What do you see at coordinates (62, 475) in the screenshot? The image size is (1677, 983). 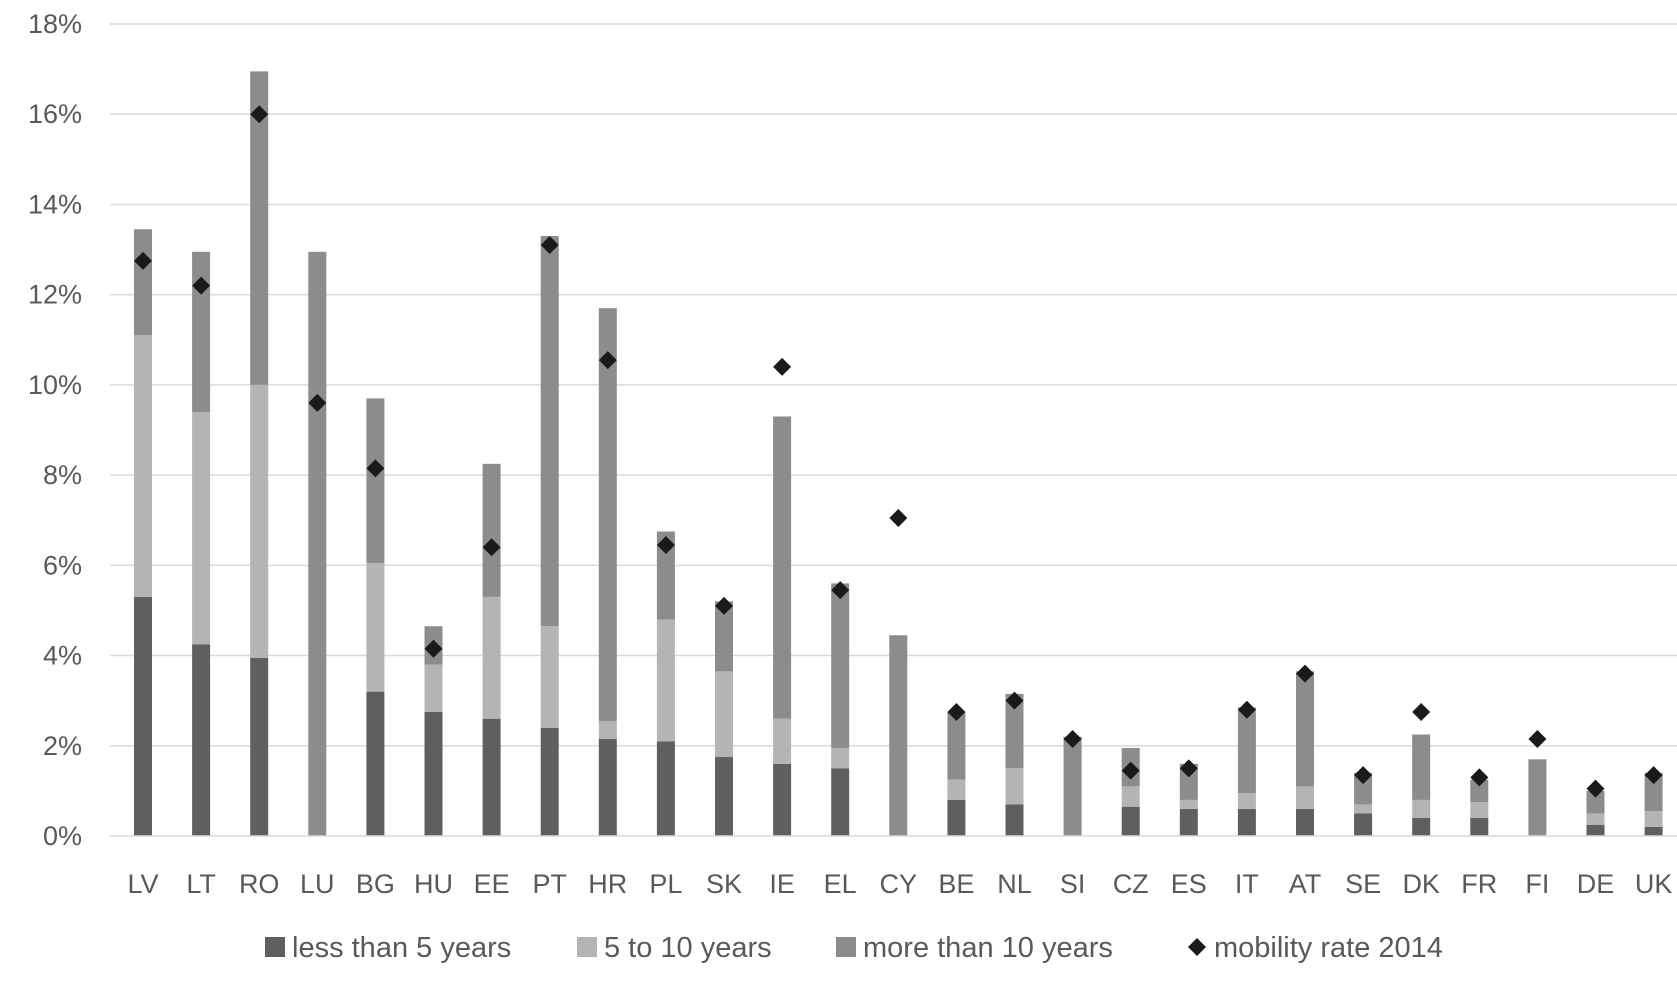 I see `y-tick-label: 8%` at bounding box center [62, 475].